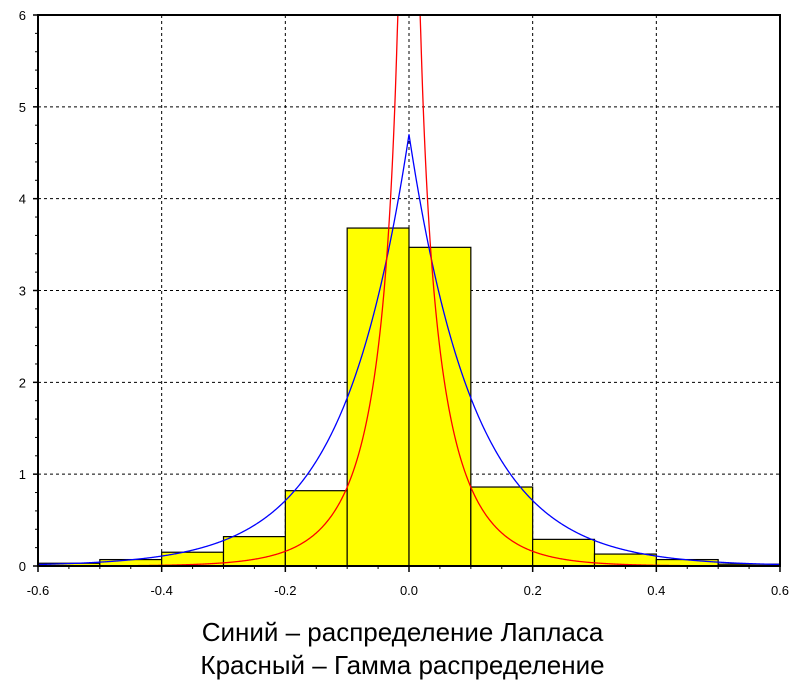 The width and height of the screenshot is (805, 691). Describe the element at coordinates (22, 474) in the screenshot. I see `y-tick-label: 1` at that location.